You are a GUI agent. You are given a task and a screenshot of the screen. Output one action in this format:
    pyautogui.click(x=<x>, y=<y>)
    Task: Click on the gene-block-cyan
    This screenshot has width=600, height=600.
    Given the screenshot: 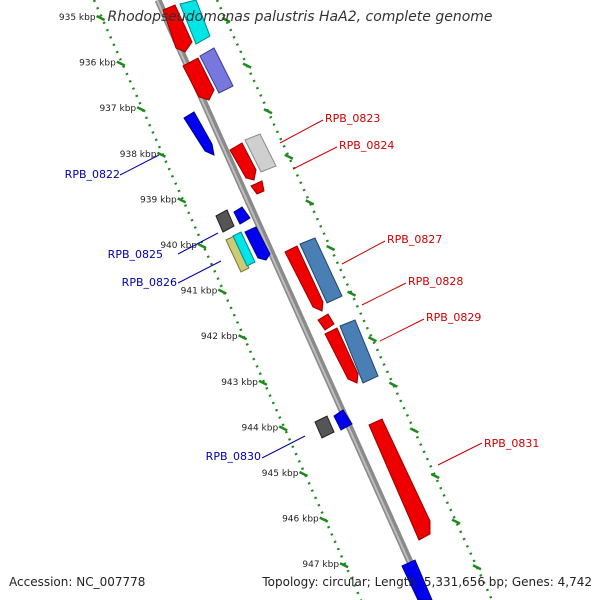 What is the action you would take?
    pyautogui.click(x=195, y=22)
    